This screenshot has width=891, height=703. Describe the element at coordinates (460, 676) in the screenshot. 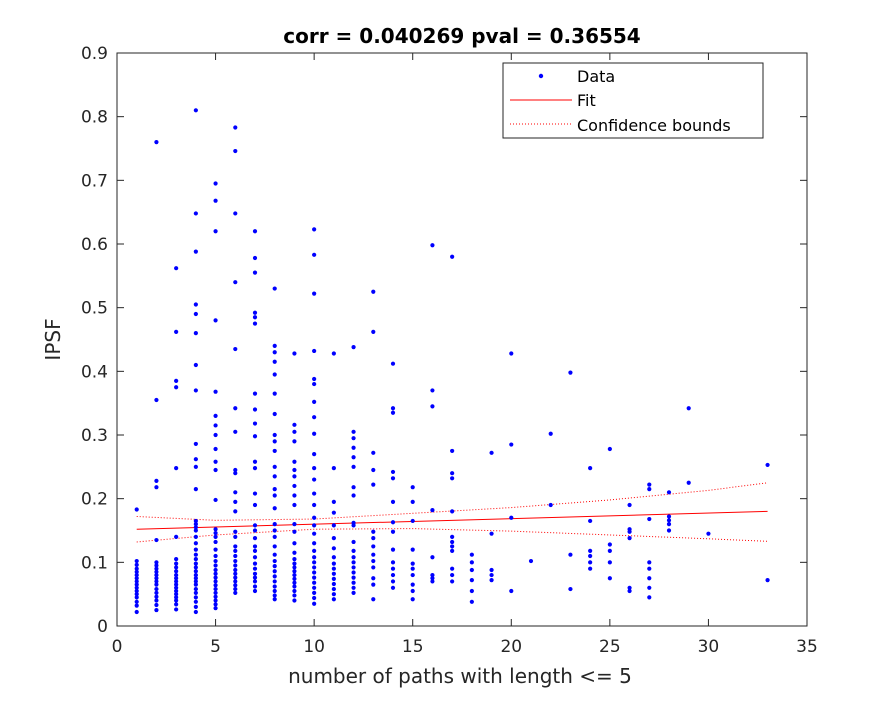

I see `x-axis-label: number of paths with length <= 5` at that location.